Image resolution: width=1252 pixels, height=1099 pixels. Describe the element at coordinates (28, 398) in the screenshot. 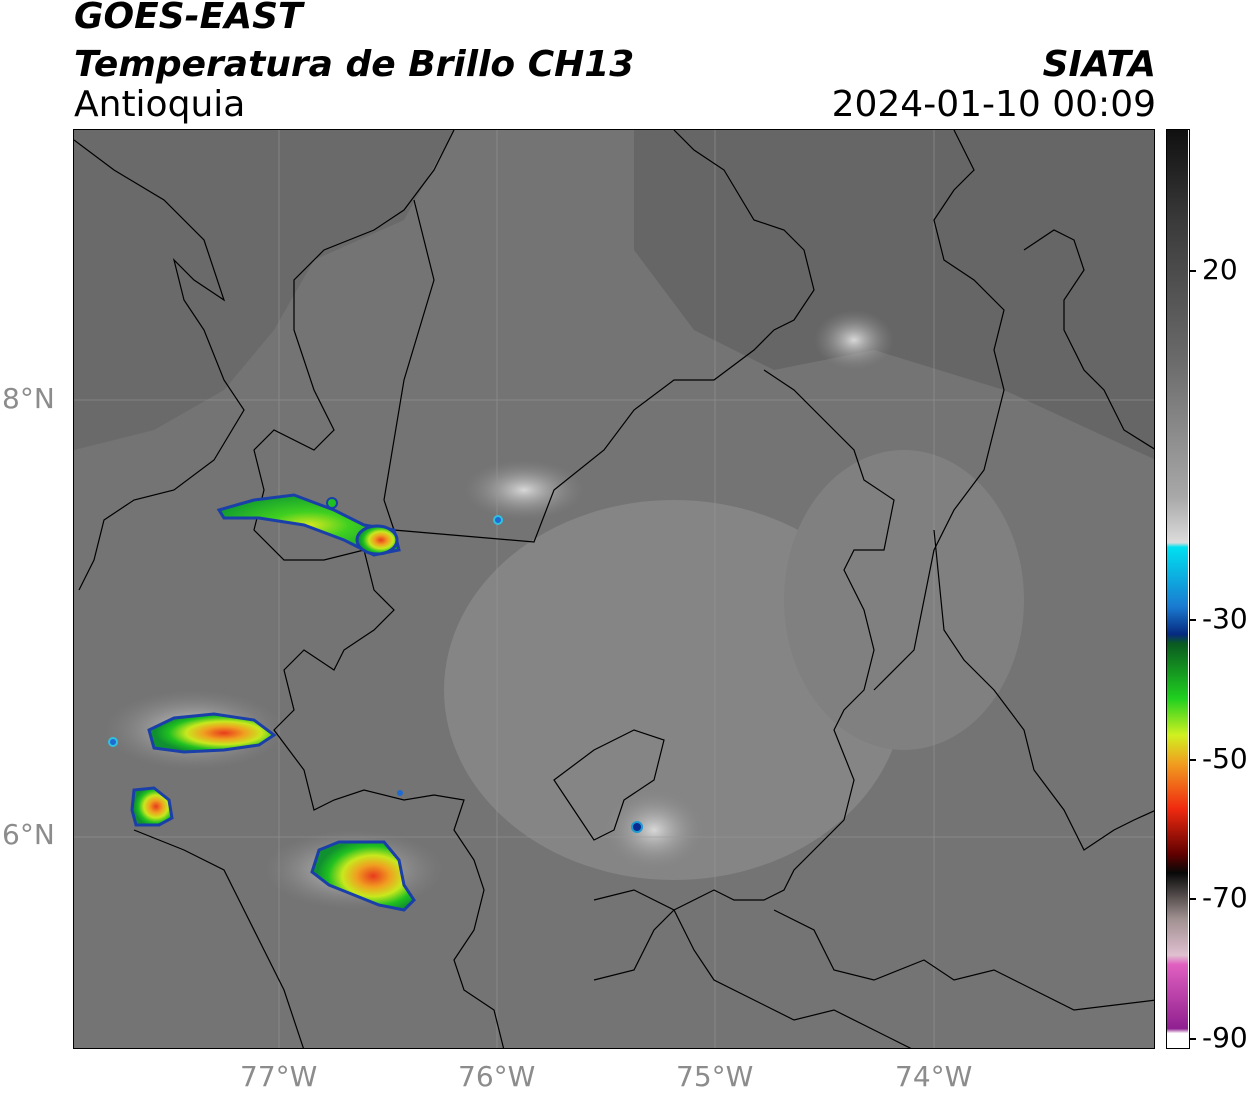

I see `lat-label-8n: 8°N` at that location.